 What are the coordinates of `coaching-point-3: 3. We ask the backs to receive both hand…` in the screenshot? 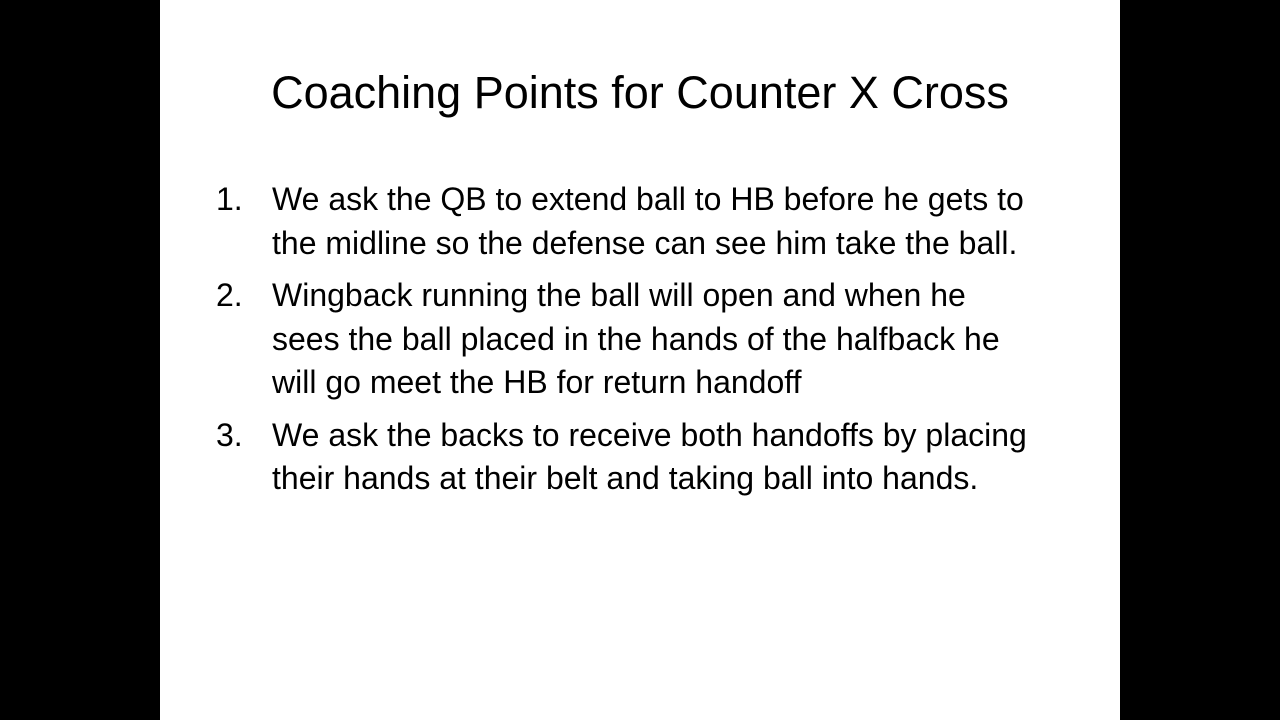 It's located at (626, 457).